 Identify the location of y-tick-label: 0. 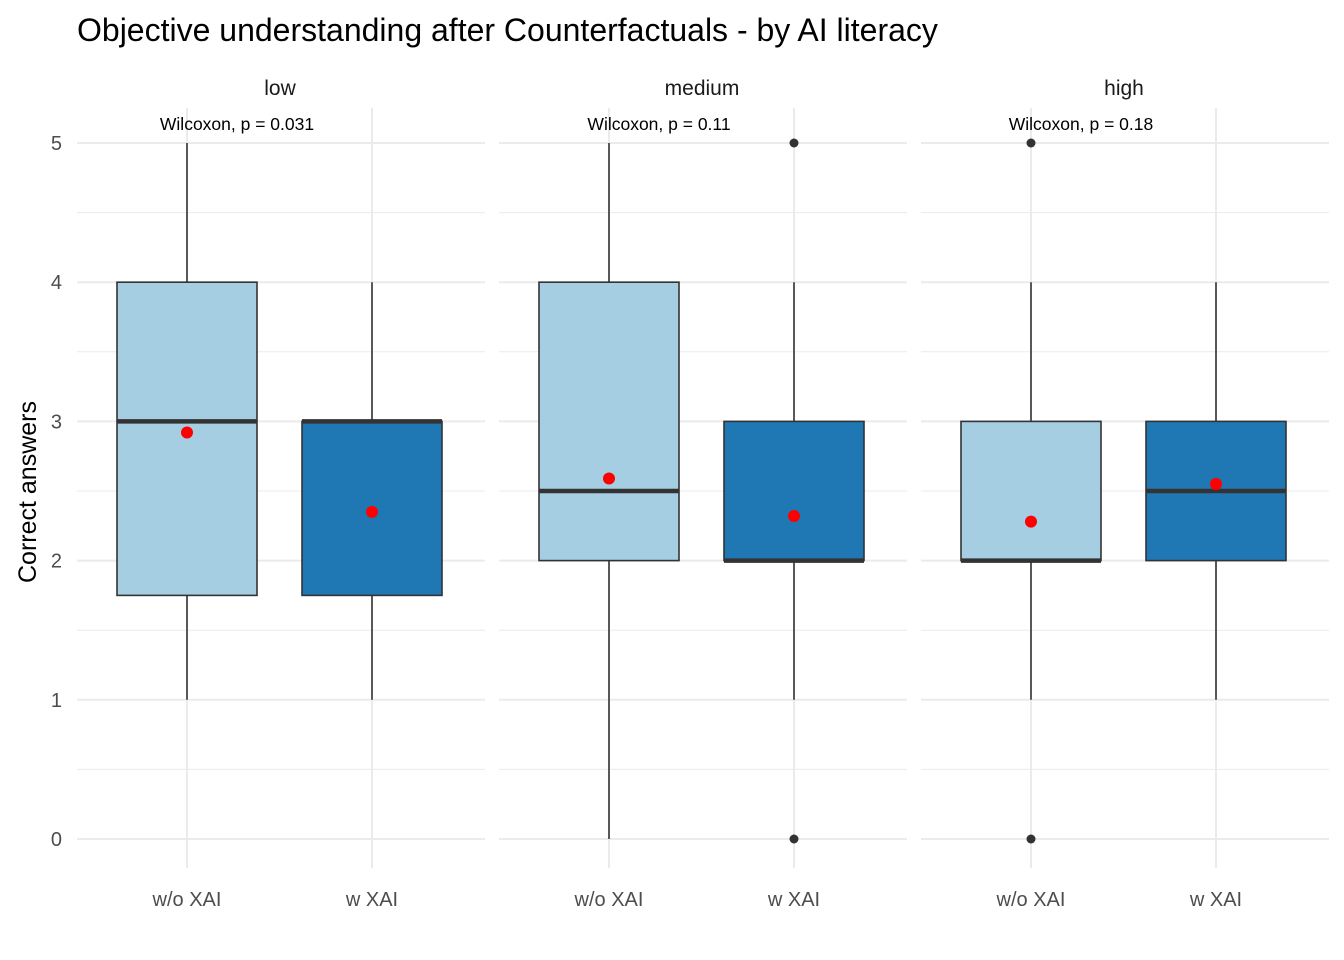
(56, 840).